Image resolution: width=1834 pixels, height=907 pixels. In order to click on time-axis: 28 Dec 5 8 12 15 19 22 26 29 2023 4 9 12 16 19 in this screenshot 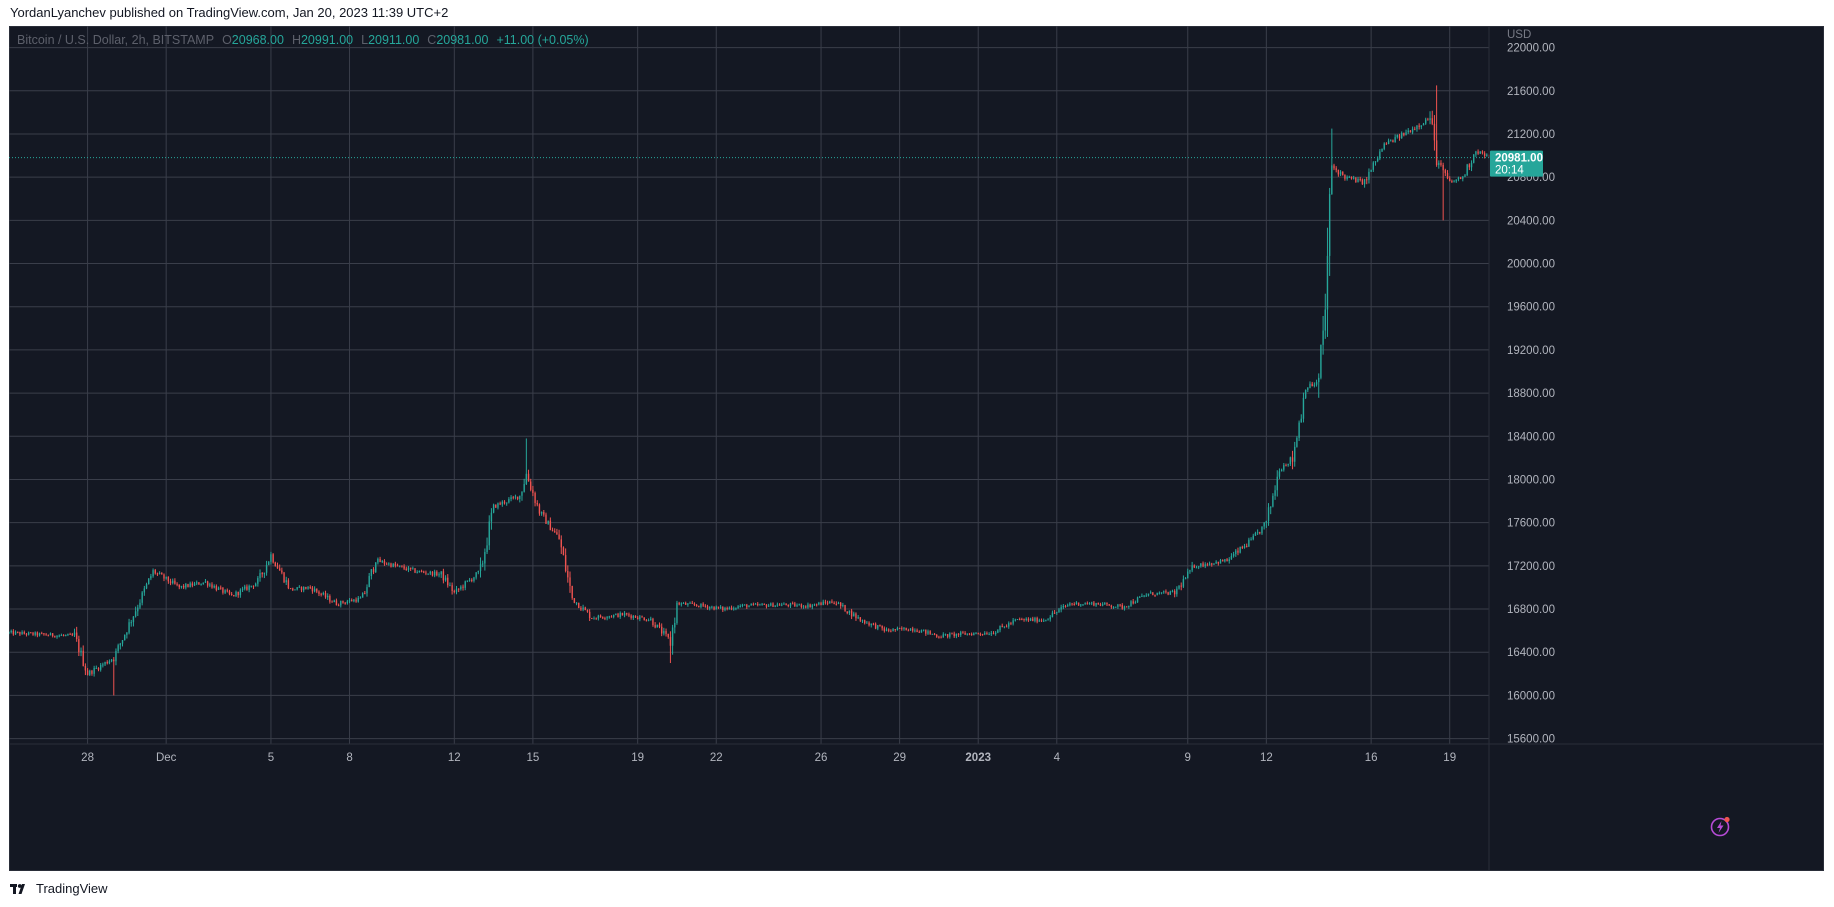, I will do `click(916, 753)`.